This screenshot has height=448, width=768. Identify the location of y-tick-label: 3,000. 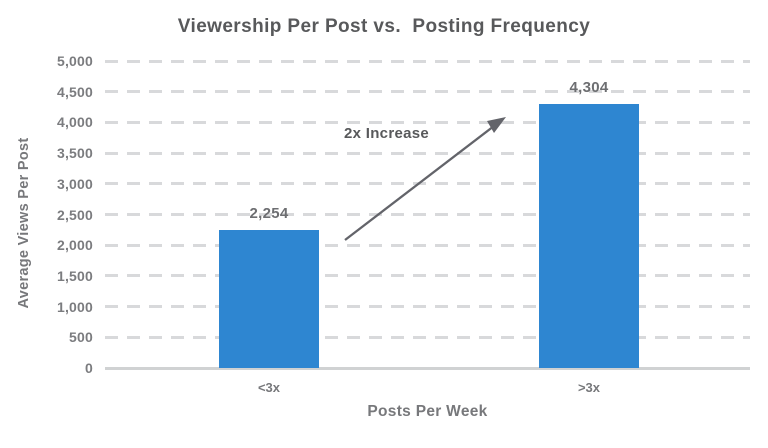
(74, 183).